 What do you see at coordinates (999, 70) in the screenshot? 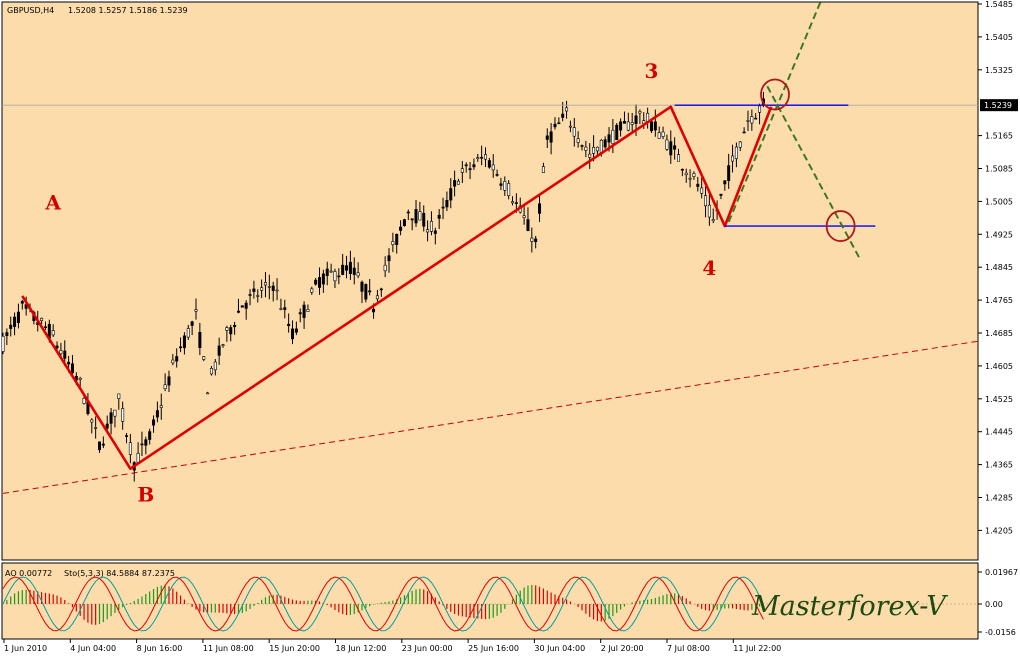
I see `price-tick-label: 1.5325` at bounding box center [999, 70].